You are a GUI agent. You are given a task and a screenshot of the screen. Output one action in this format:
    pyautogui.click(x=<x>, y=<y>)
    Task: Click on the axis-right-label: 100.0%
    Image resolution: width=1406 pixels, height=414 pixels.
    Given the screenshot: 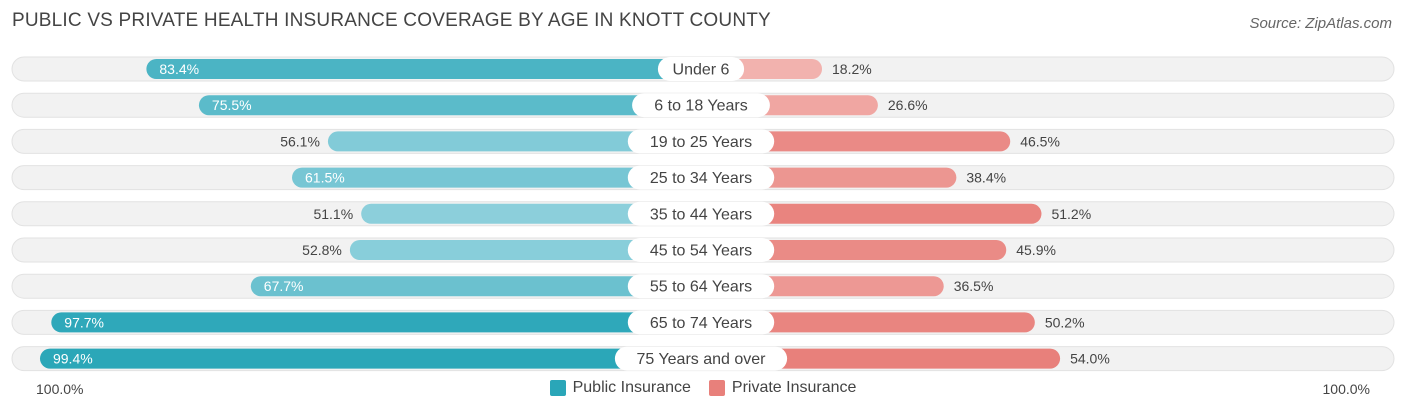 What is the action you would take?
    pyautogui.click(x=1346, y=389)
    